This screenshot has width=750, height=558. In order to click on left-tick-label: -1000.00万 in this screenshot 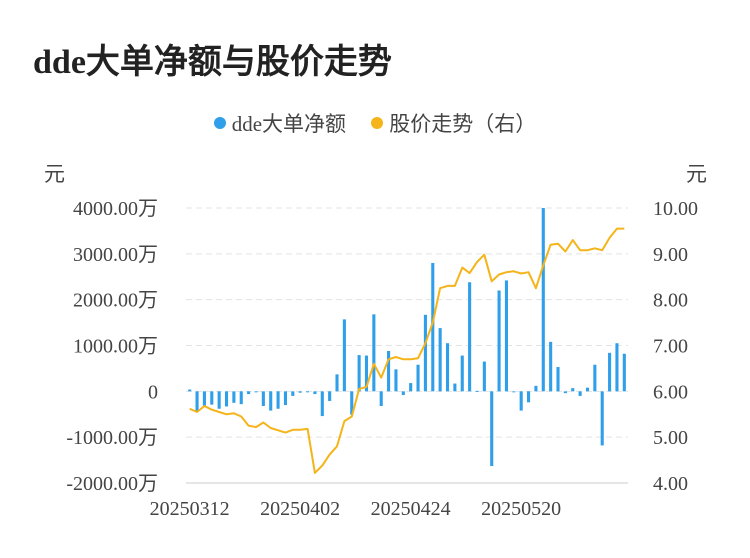, I will do `click(112, 438)`.